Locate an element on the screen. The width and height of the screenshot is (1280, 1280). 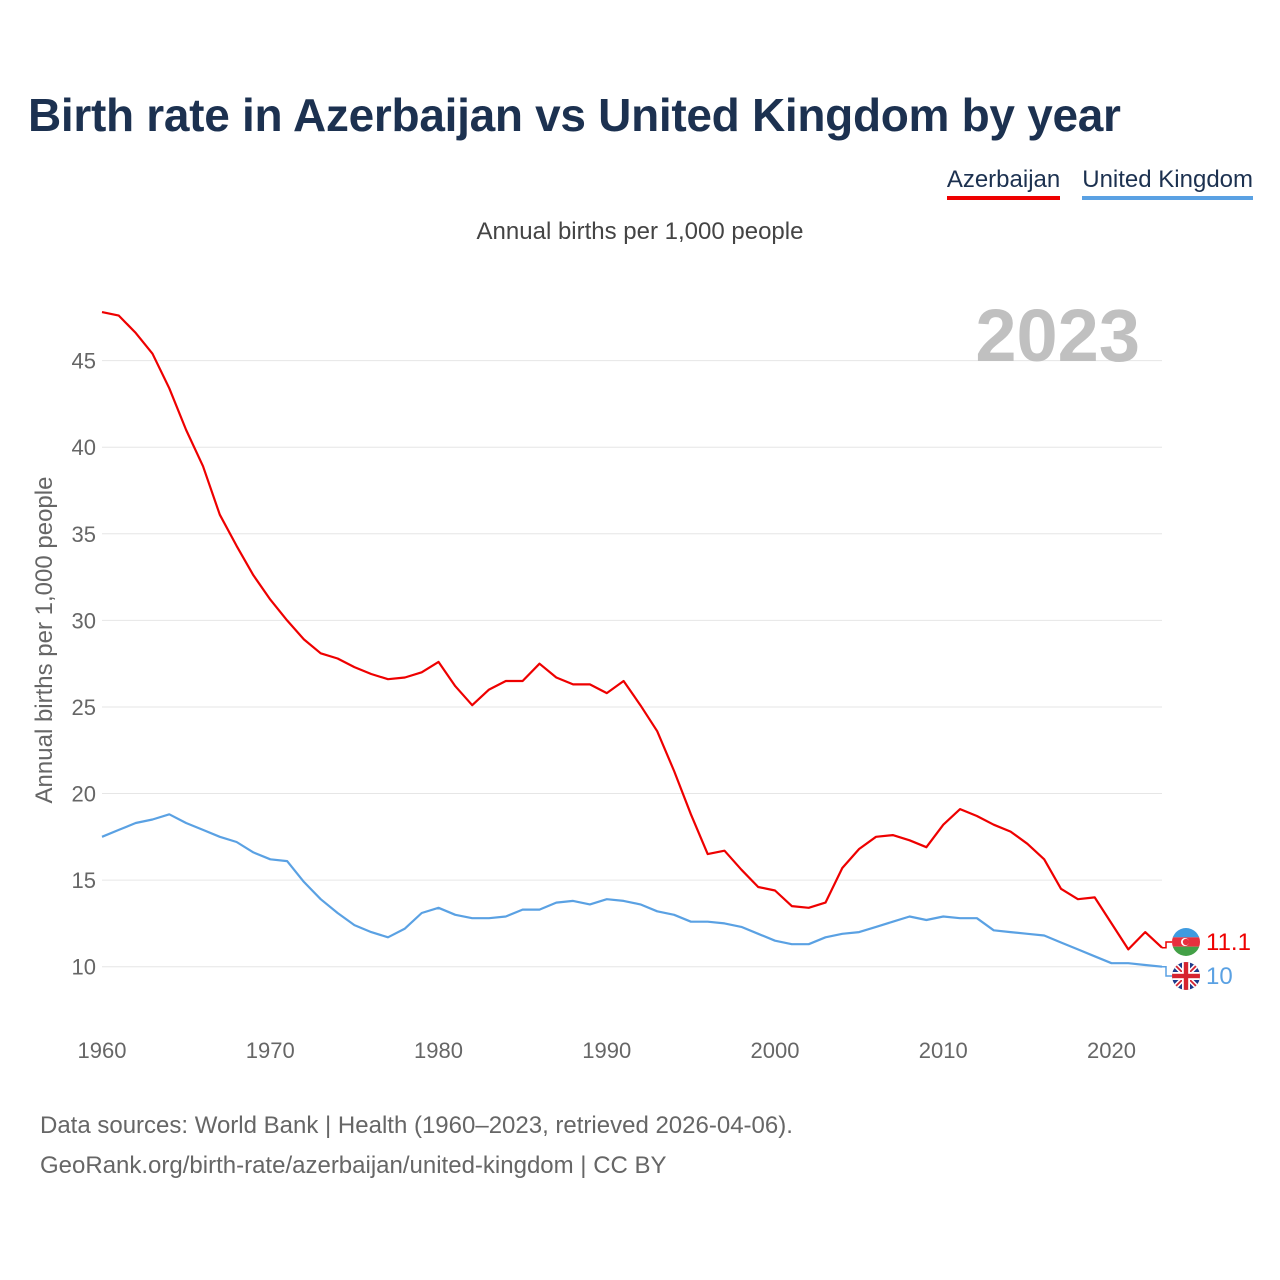
legend-item-azerbaijan: Azerbaijan is located at coordinates (1003, 183).